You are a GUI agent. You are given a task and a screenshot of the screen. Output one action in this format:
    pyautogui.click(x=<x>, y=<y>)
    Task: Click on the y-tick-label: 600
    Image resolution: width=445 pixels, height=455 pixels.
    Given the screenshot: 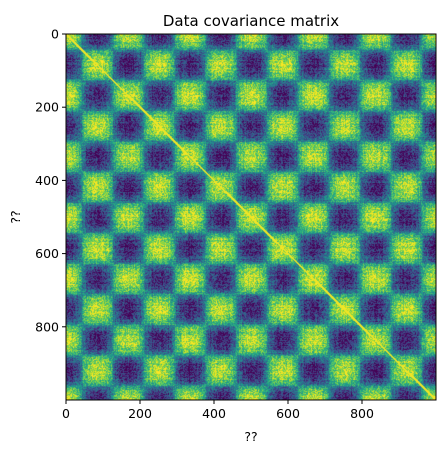 What is the action you would take?
    pyautogui.click(x=47, y=253)
    